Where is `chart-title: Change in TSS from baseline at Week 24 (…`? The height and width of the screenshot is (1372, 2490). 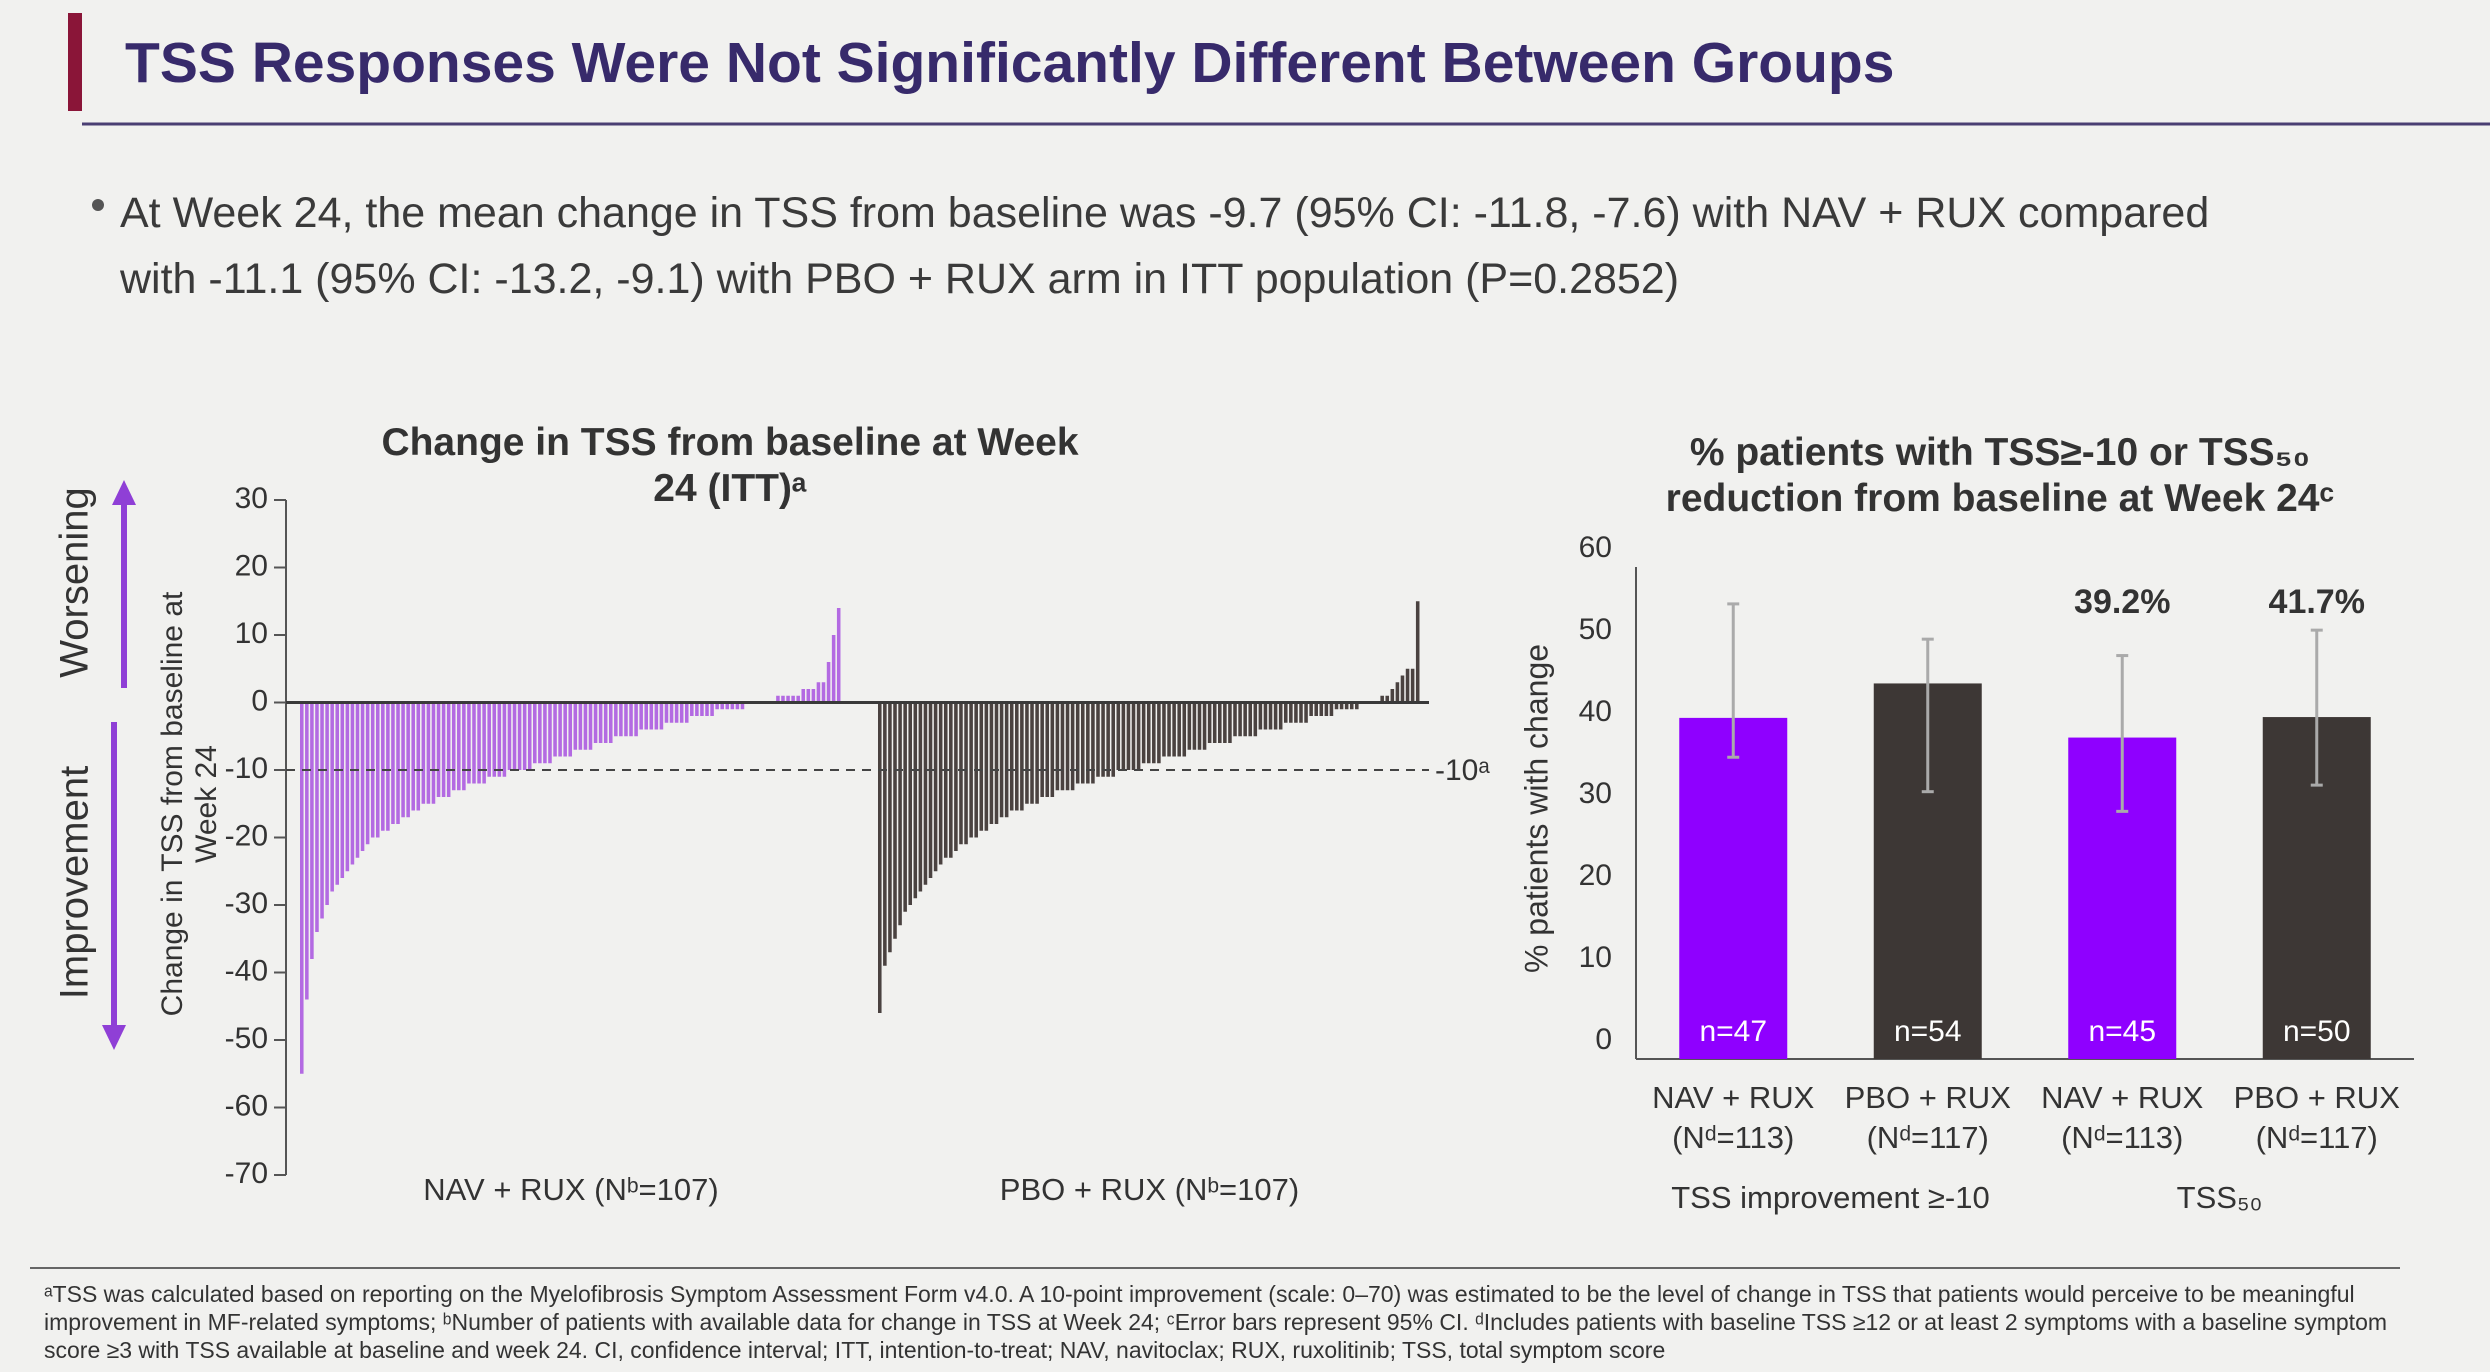 chart-title: Change in TSS from baseline at Week 24 (… is located at coordinates (730, 465).